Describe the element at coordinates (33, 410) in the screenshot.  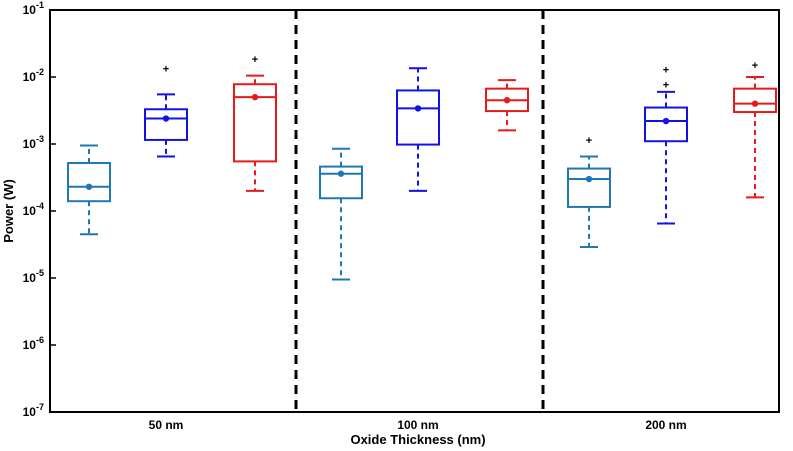
I see `y-tick-label: 10⁻⁷` at that location.